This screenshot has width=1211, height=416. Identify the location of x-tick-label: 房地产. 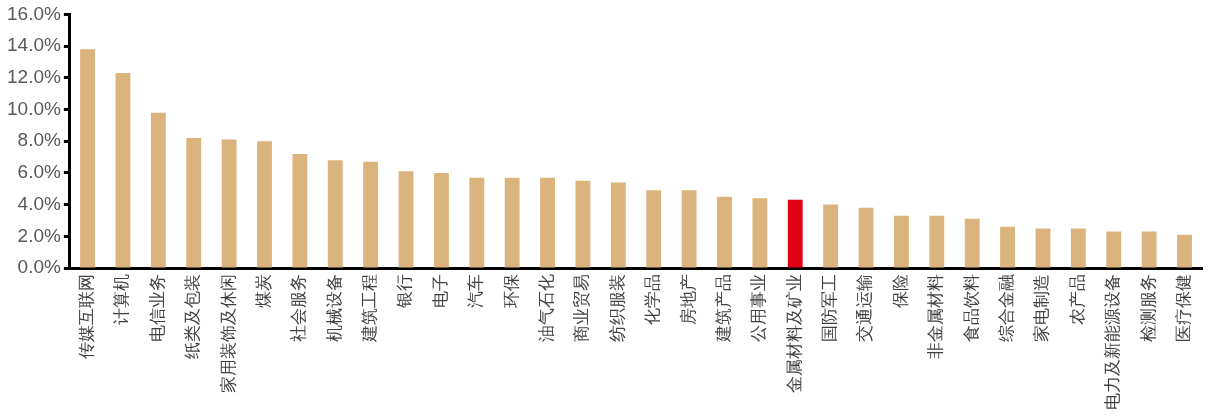
(687, 299).